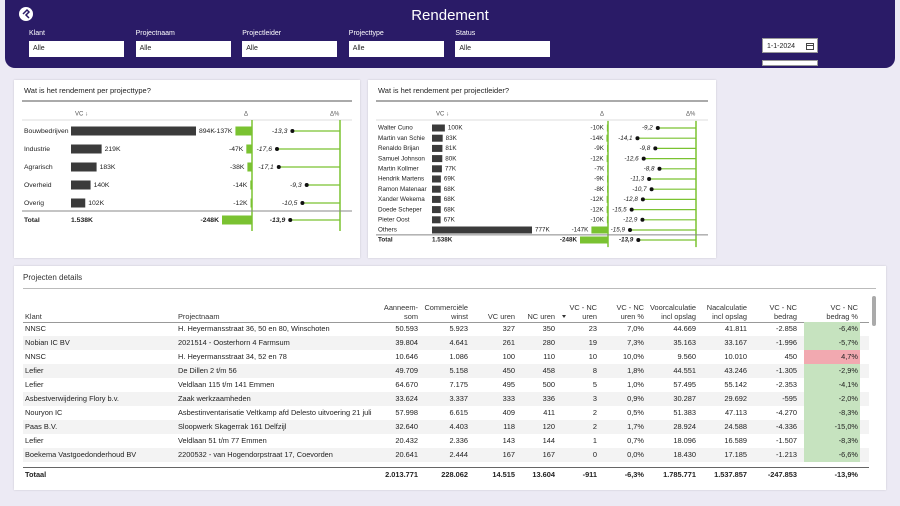  Describe the element at coordinates (451, 168) in the screenshot. I see `vc-label: 77K` at that location.